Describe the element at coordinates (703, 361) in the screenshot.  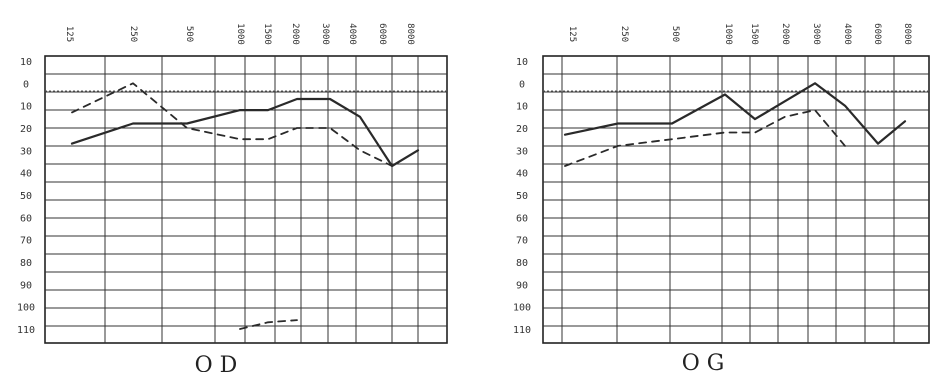
I see `panel-caption: O G` at that location.